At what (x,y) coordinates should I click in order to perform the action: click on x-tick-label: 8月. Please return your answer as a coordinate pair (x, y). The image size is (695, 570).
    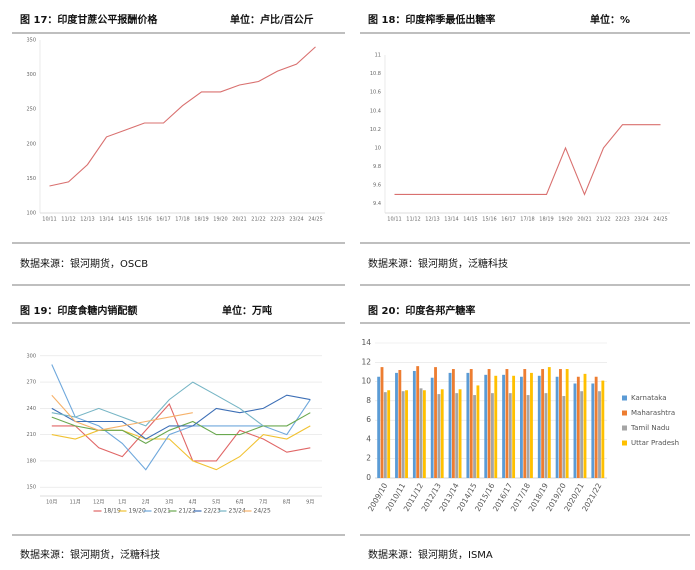
    Looking at the image, I should click on (287, 503).